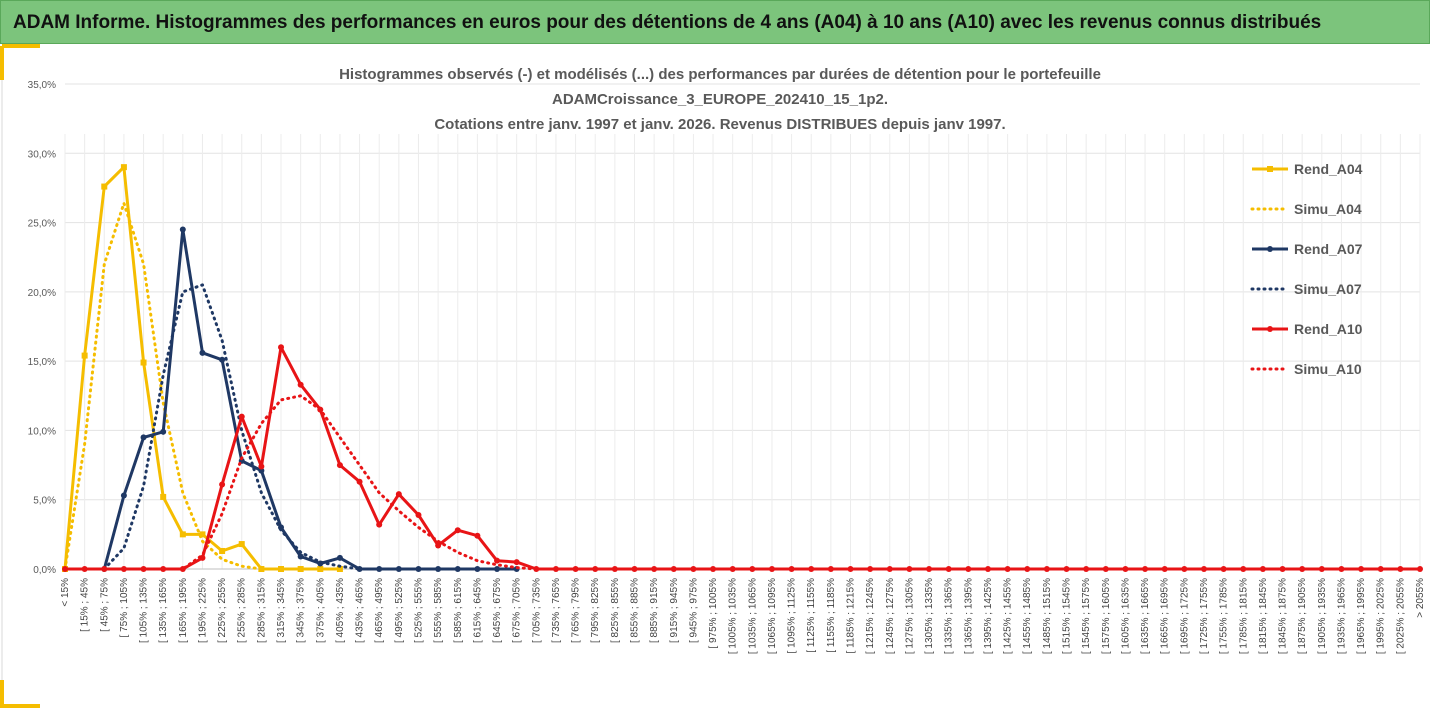 This screenshot has height=710, width=1432. What do you see at coordinates (988, 616) in the screenshot?
I see `x-tick-label: [ 1395% ; 1425%` at bounding box center [988, 616].